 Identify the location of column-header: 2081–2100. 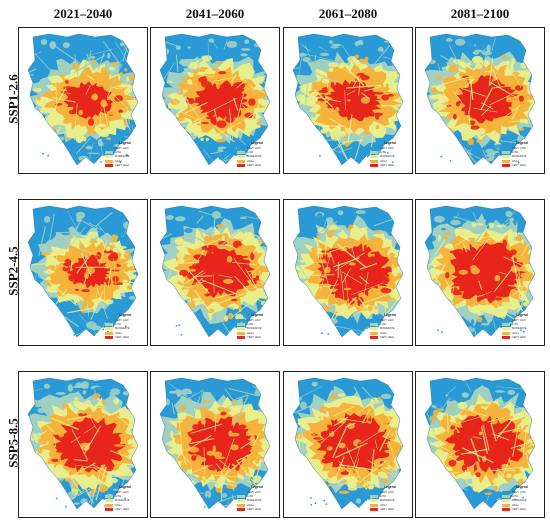
(480, 13).